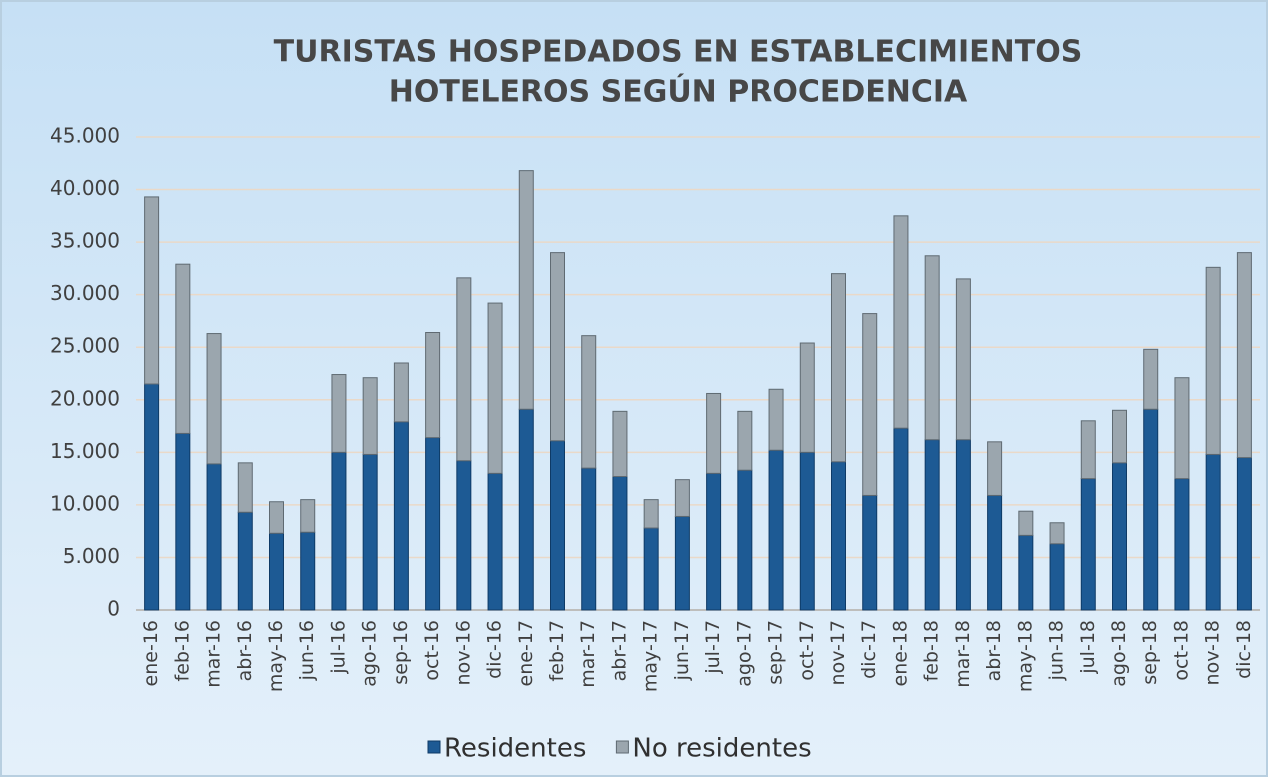 Image resolution: width=1270 pixels, height=779 pixels. Describe the element at coordinates (713, 647) in the screenshot. I see `x-tick-label: jul-17` at that location.